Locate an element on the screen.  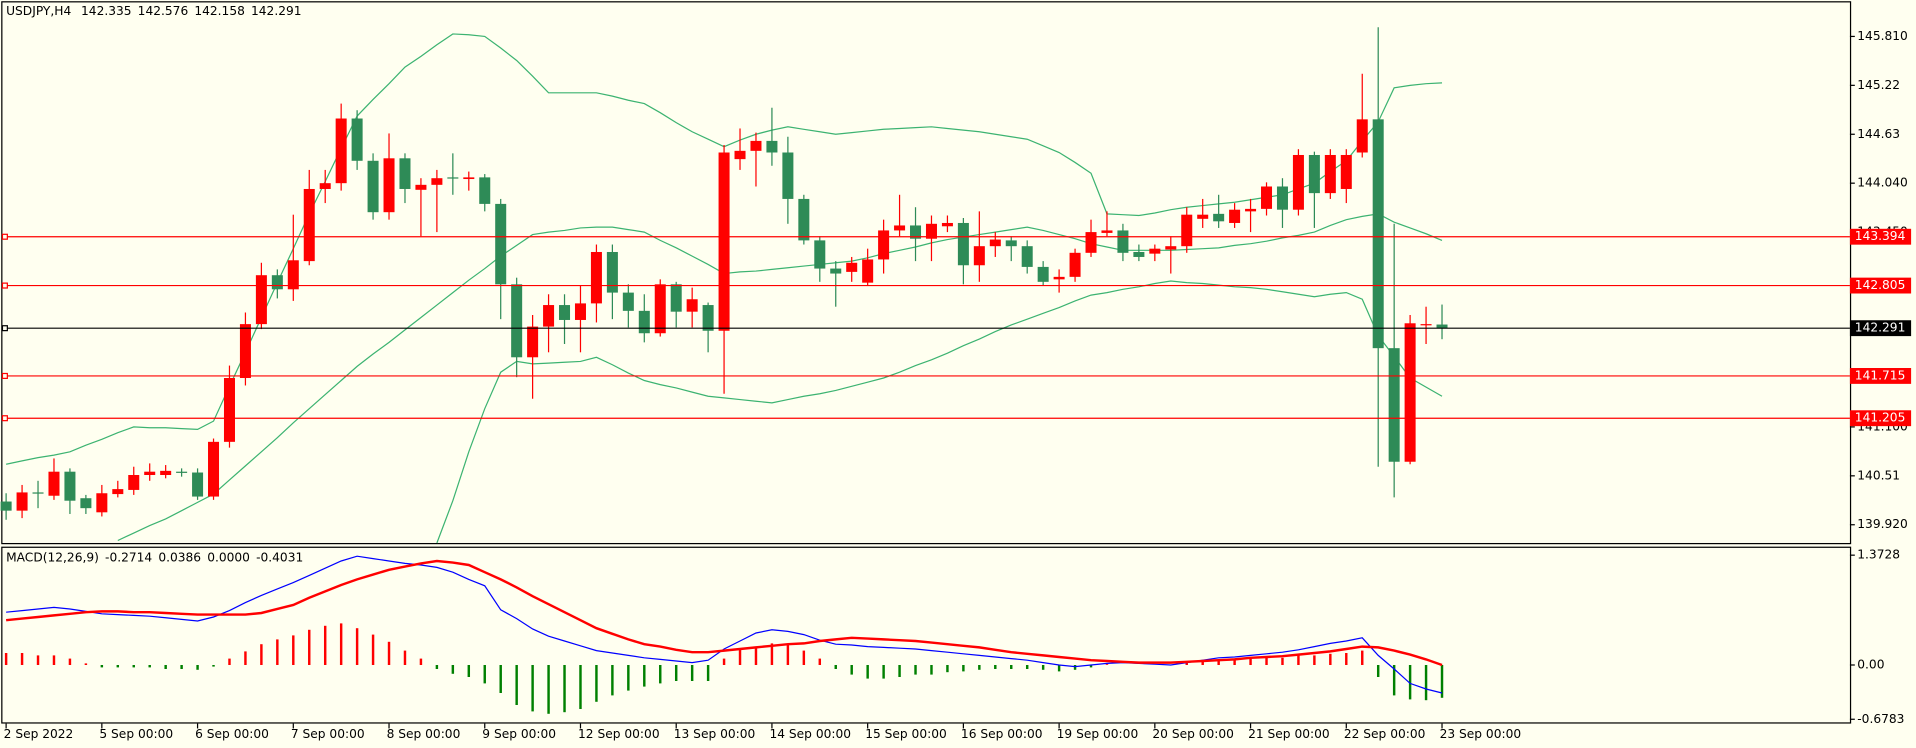
y-tick-label: 144.63 is located at coordinates (1878, 134).